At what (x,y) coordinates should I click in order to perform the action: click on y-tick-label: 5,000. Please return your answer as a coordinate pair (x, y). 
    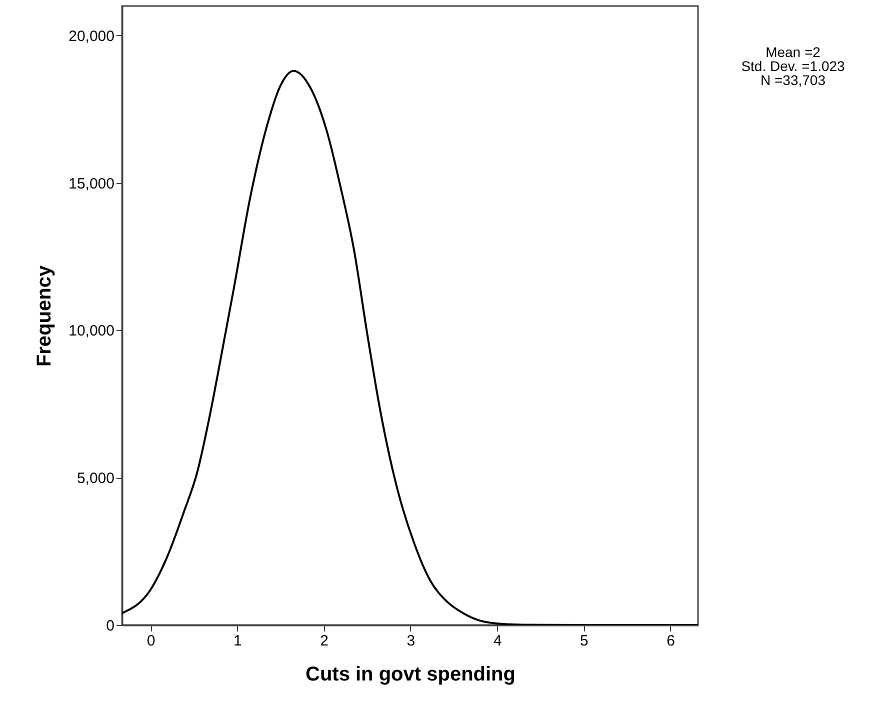
    Looking at the image, I should click on (95, 479).